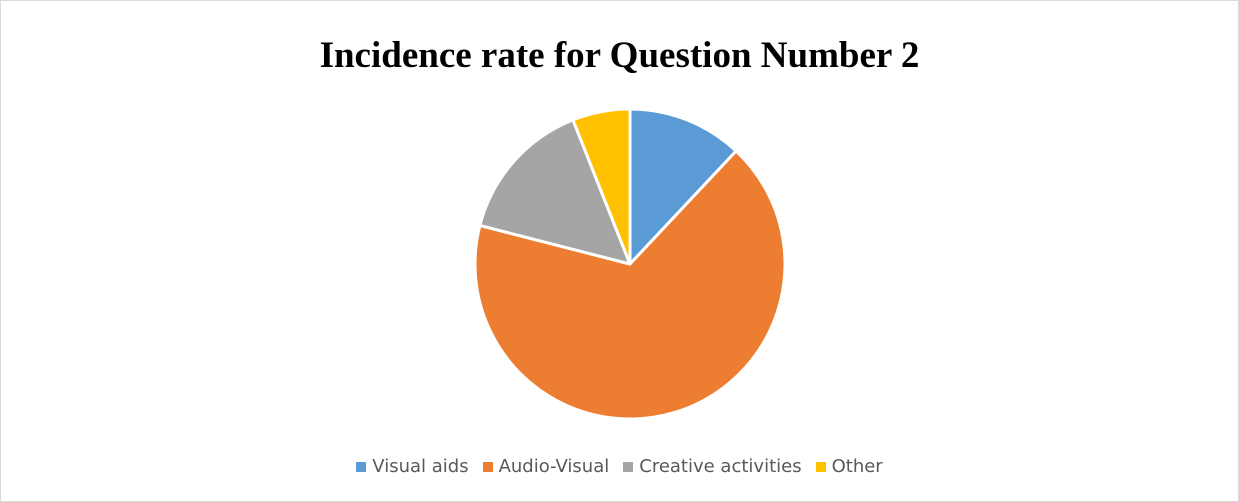  What do you see at coordinates (720, 466) in the screenshot?
I see `legend-label-creative-activities: Creative activities` at bounding box center [720, 466].